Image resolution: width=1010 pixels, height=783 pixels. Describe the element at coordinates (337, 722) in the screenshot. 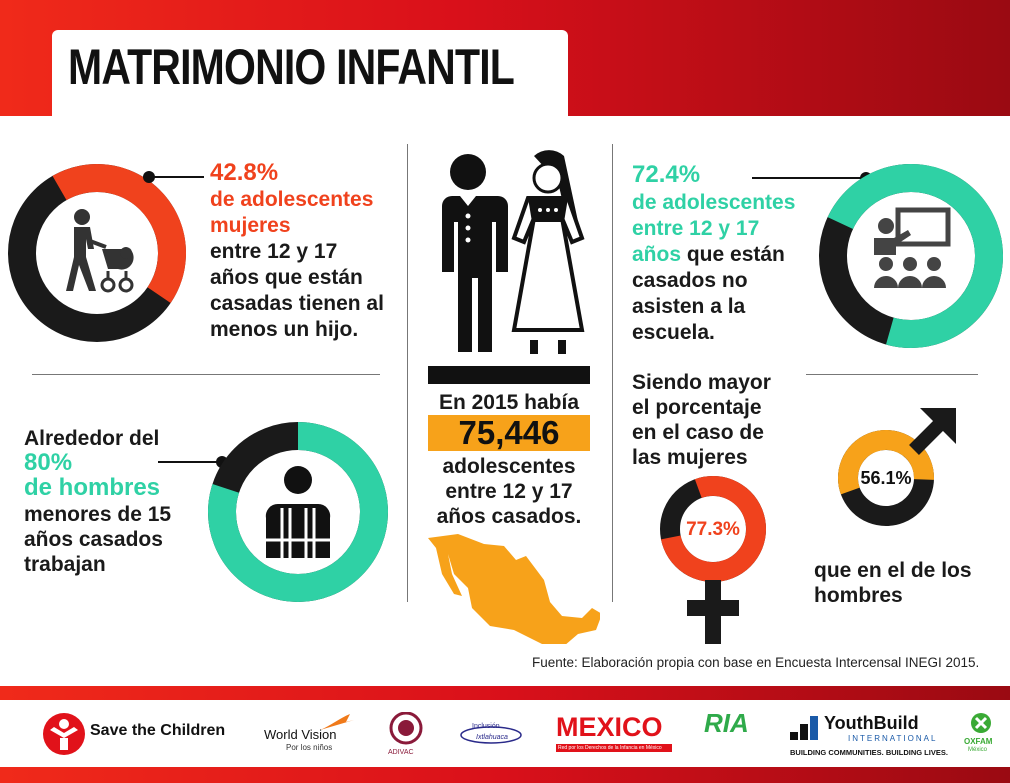

I see `world-vision-star-icon` at that location.